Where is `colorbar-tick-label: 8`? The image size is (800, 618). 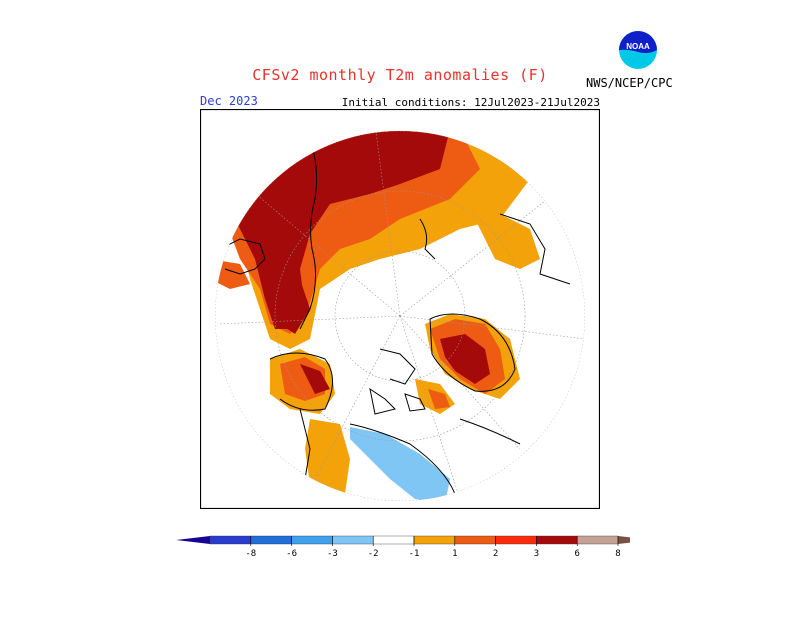
colorbar-tick-label: 8 is located at coordinates (617, 554).